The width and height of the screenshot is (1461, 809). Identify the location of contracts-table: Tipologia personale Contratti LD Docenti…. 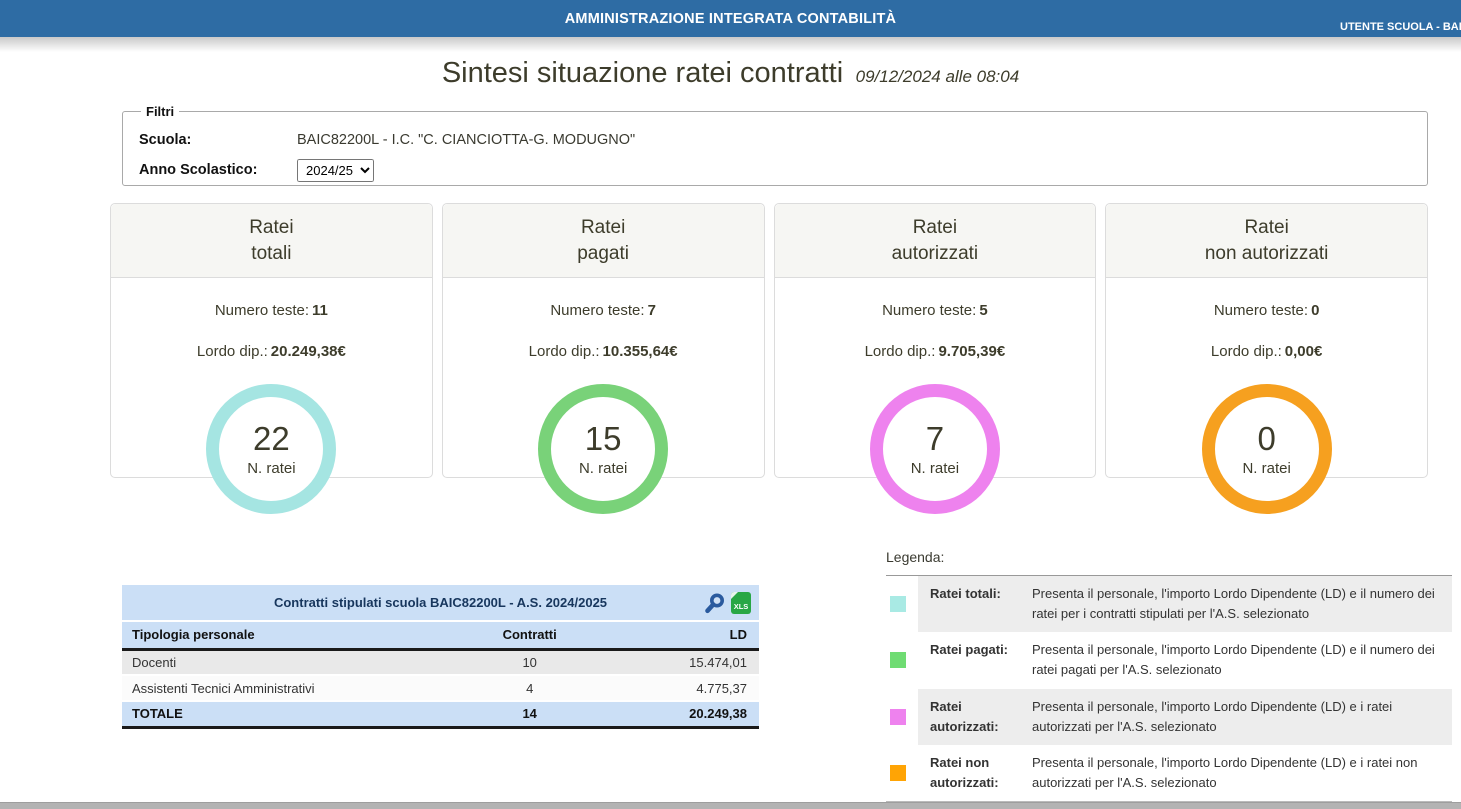
(440, 675).